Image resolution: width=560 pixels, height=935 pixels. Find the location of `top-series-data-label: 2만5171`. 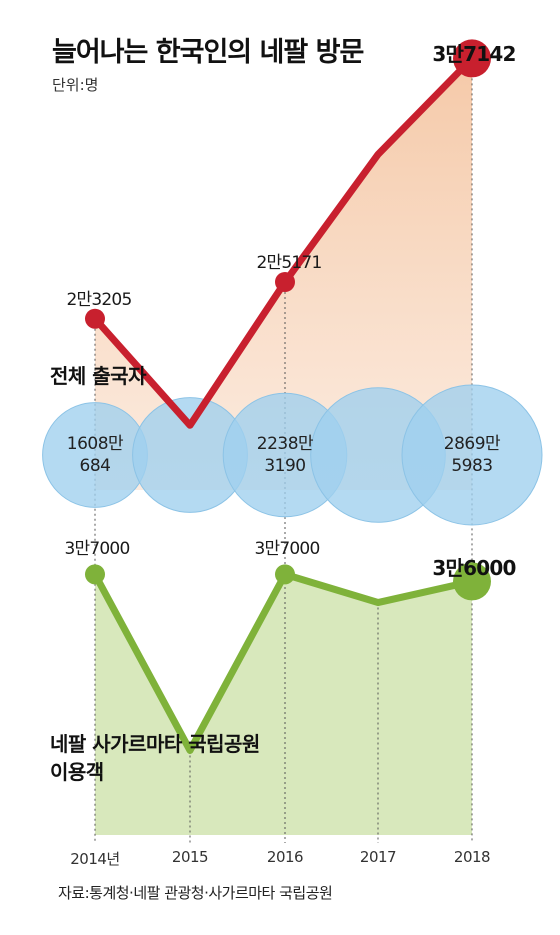

top-series-data-label: 2만5171 is located at coordinates (289, 263).